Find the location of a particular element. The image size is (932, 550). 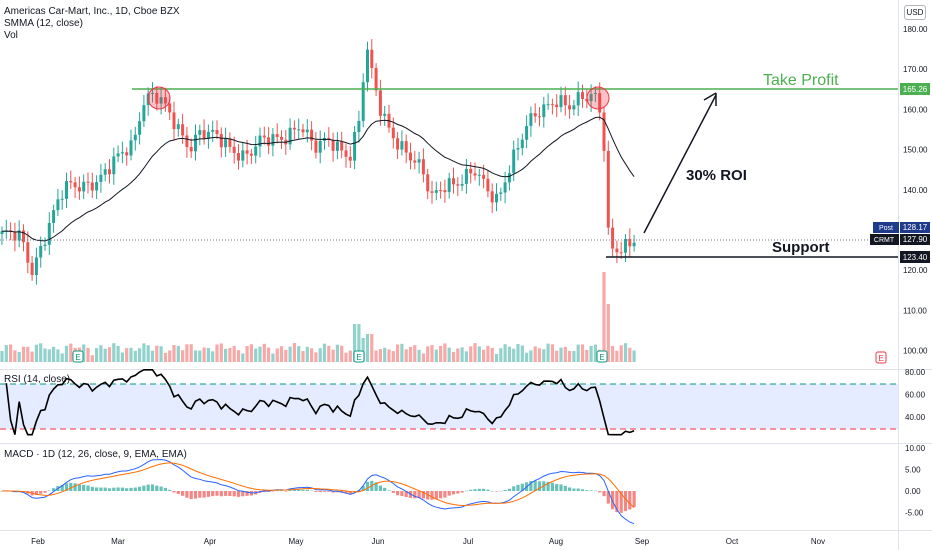

crmt-price-tag: CRMT 127.90 is located at coordinates (900, 239).